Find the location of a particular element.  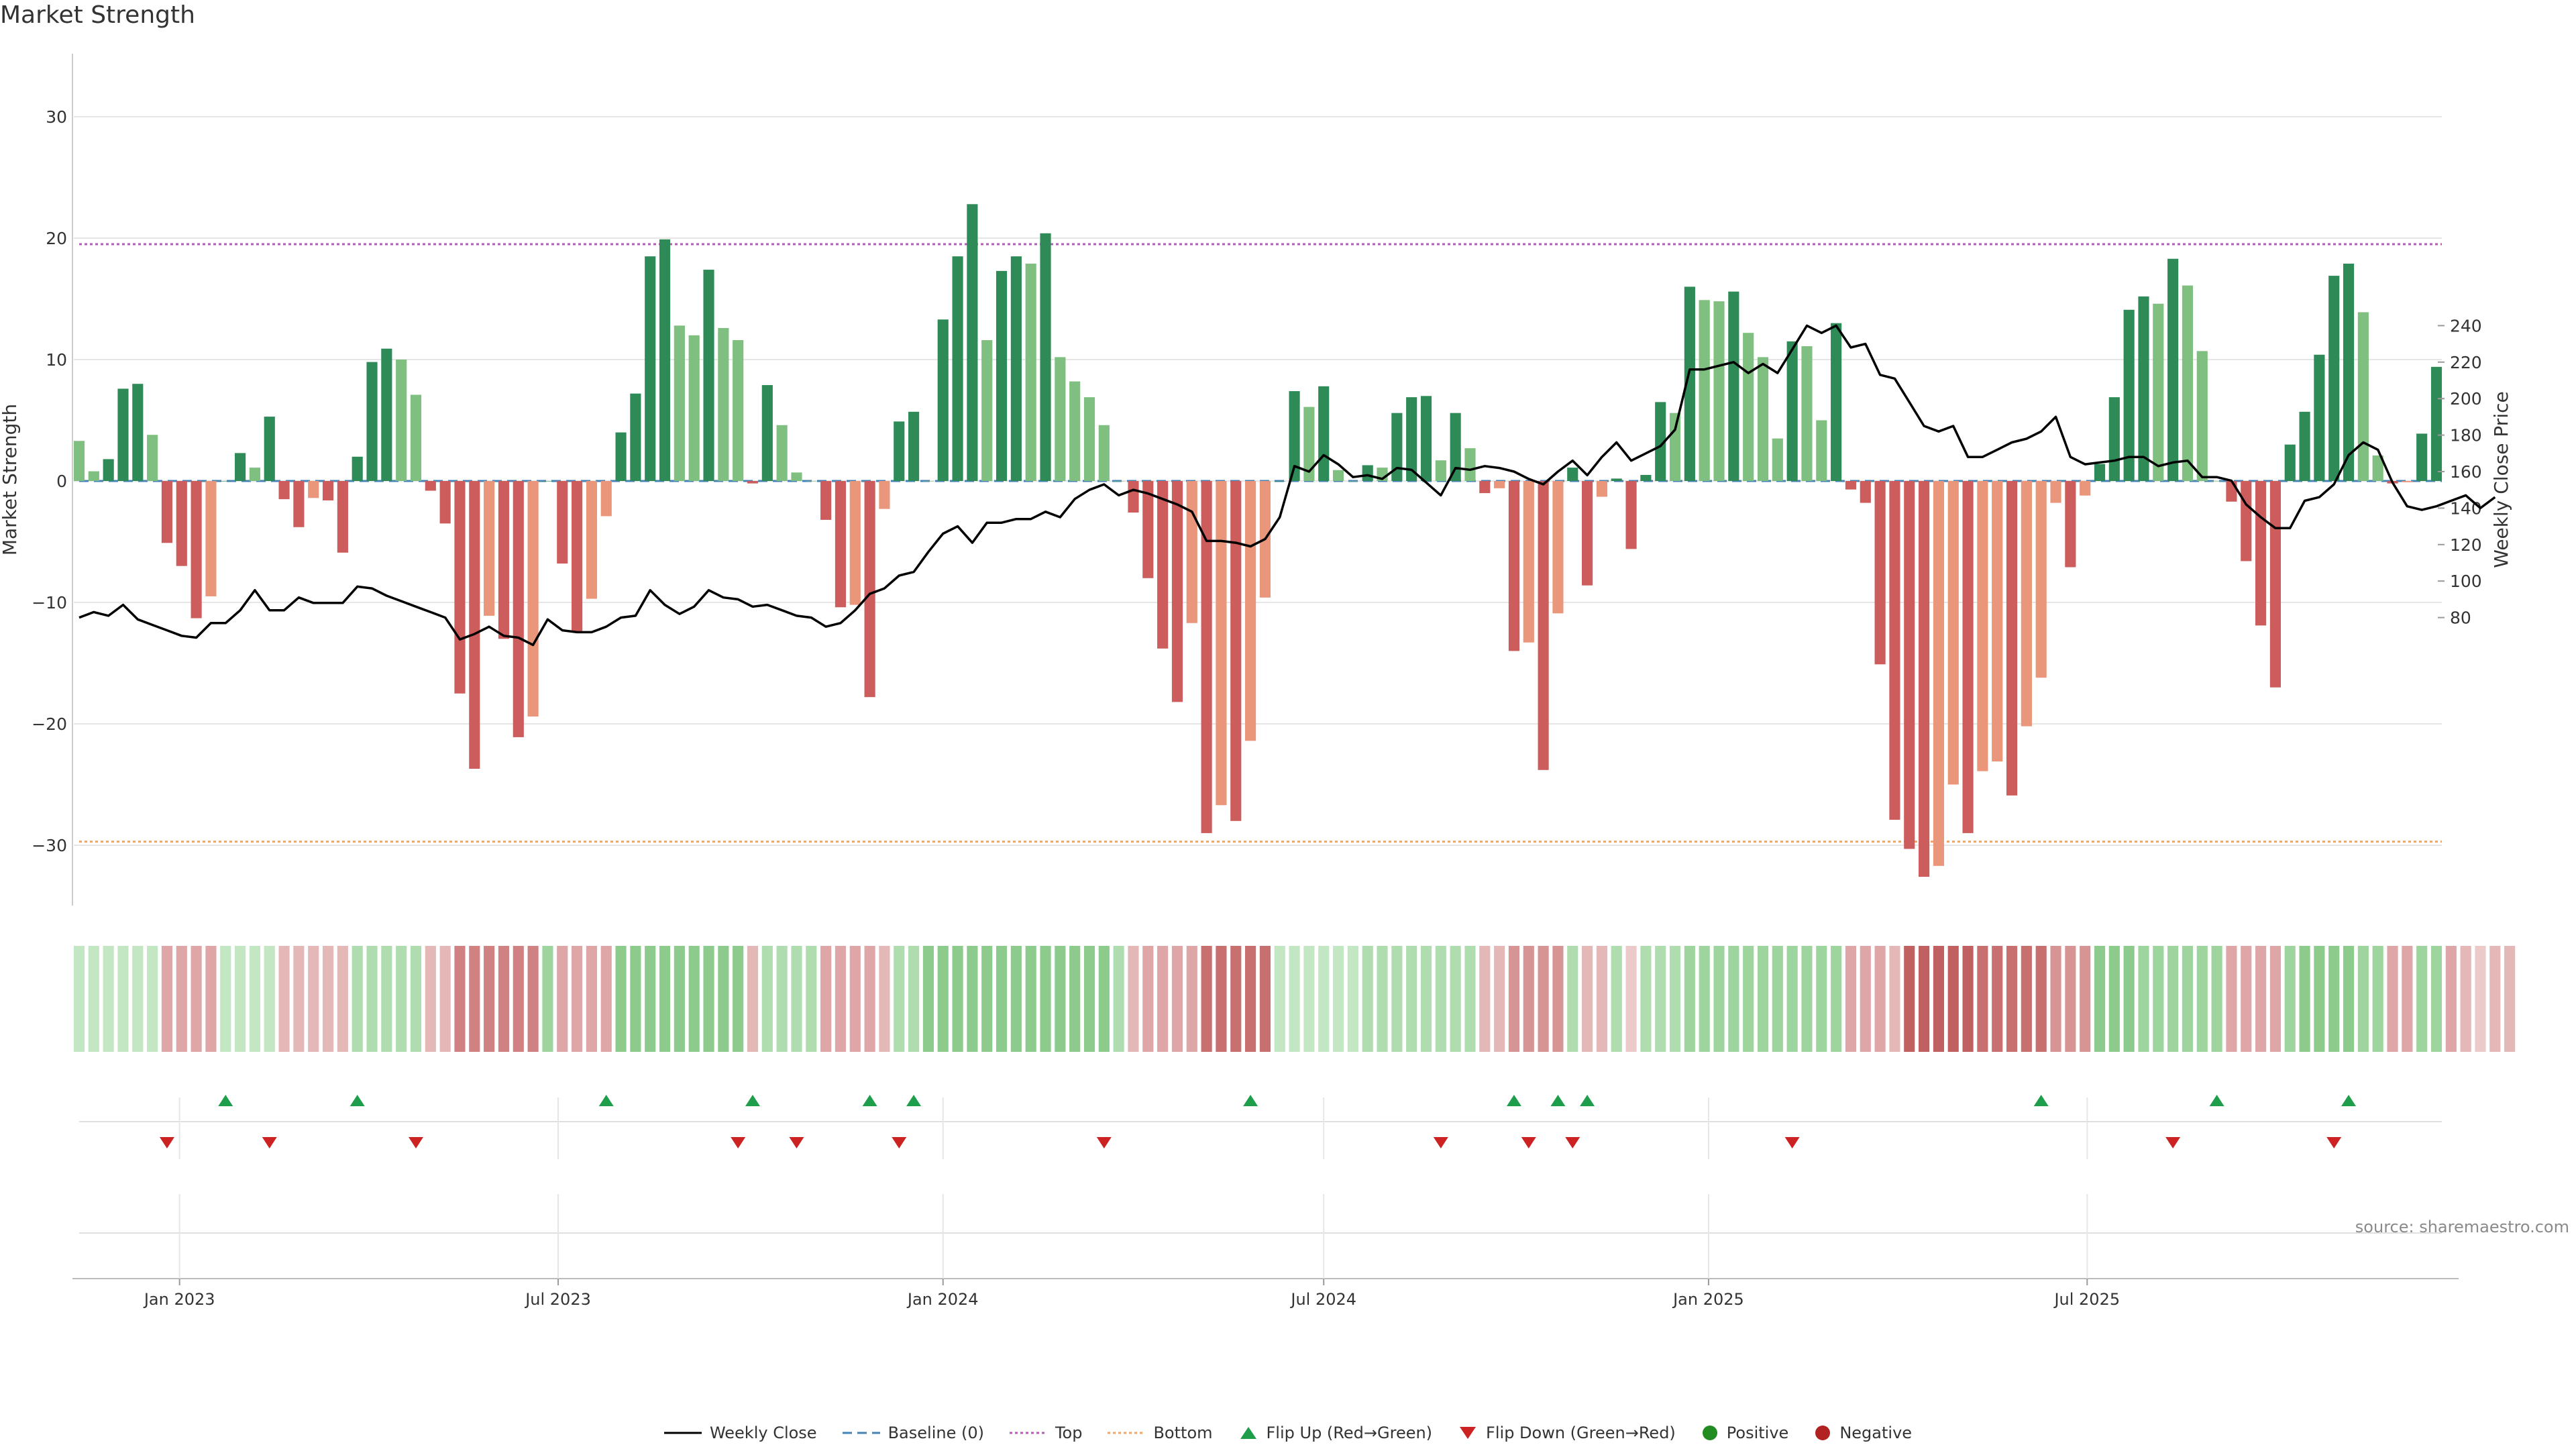

legend-positive-dot is located at coordinates (1709, 1433).